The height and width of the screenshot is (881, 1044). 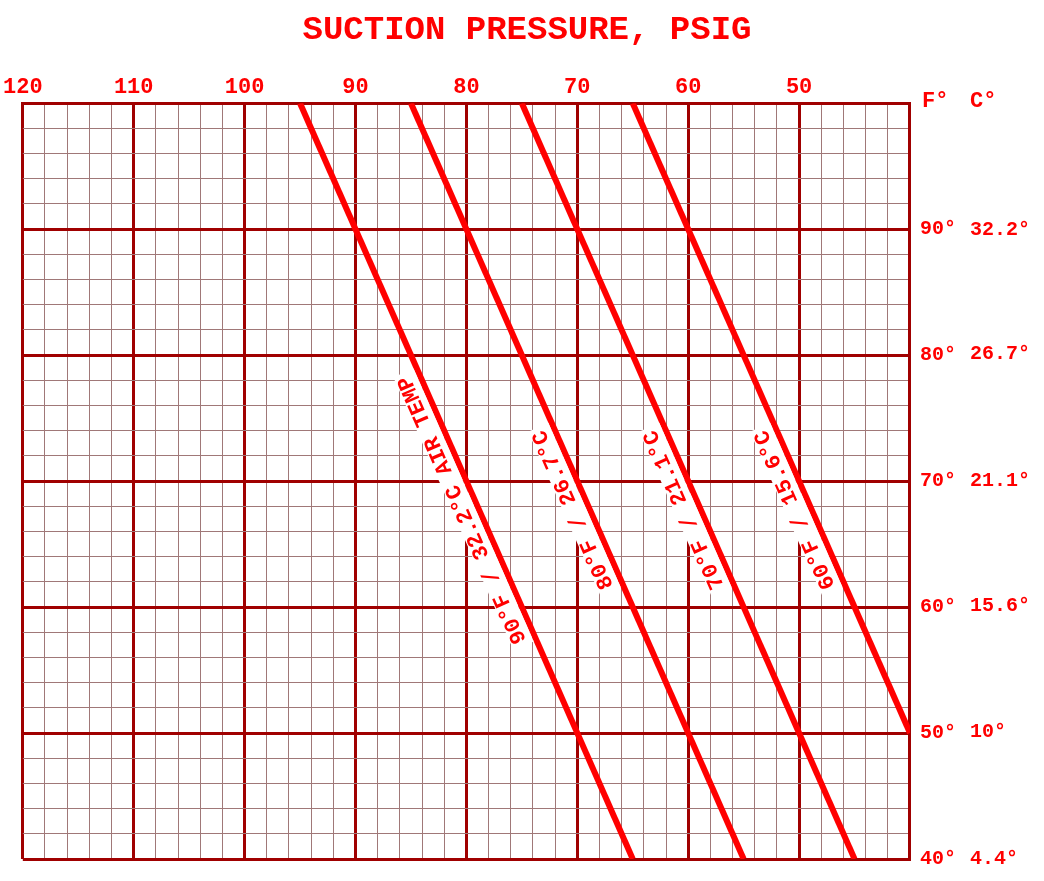 What do you see at coordinates (527, 29) in the screenshot?
I see `chart-title: SUCTION PRESSURE, PSIG` at bounding box center [527, 29].